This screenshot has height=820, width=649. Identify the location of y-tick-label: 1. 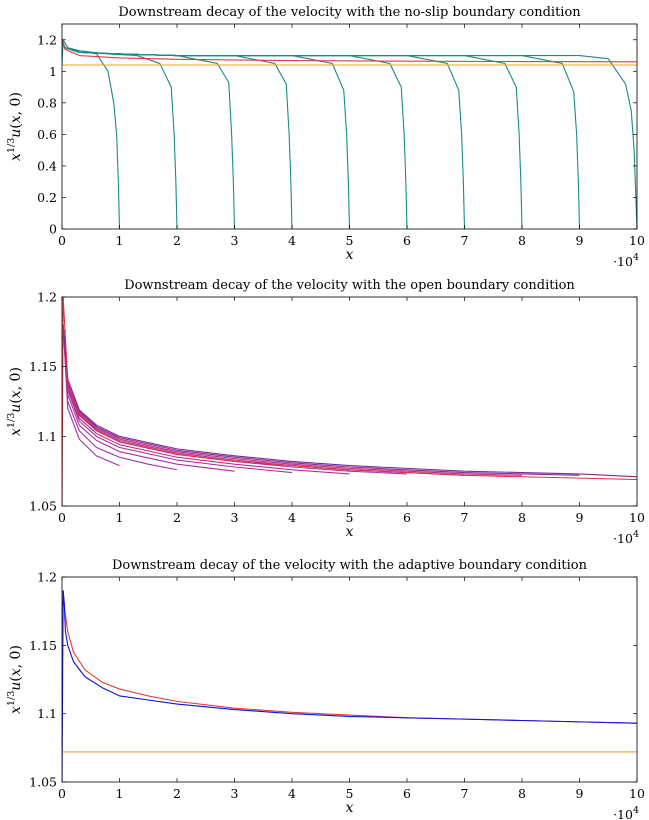
(53, 71).